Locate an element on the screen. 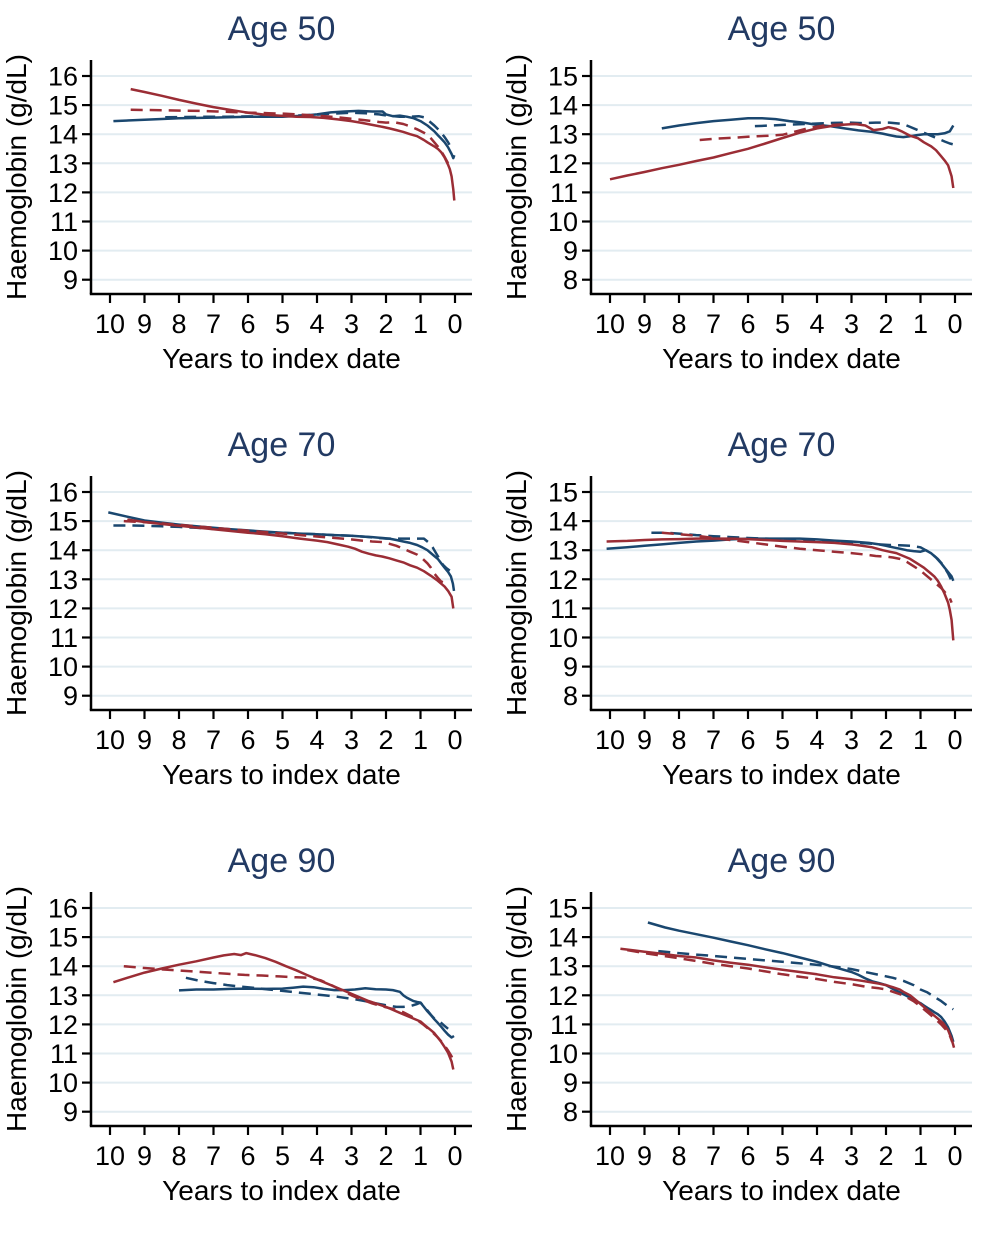 This screenshot has width=1000, height=1238. panel-title: Age 90 is located at coordinates (782, 861).